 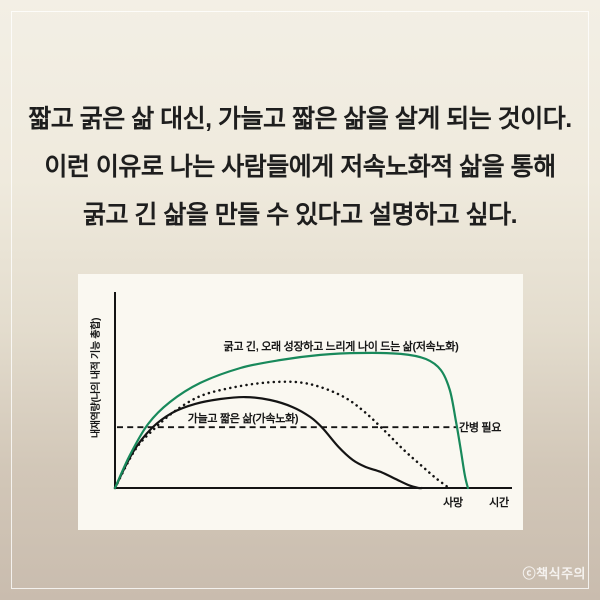 I want to click on curve-accelerated-aging, so click(x=268, y=442).